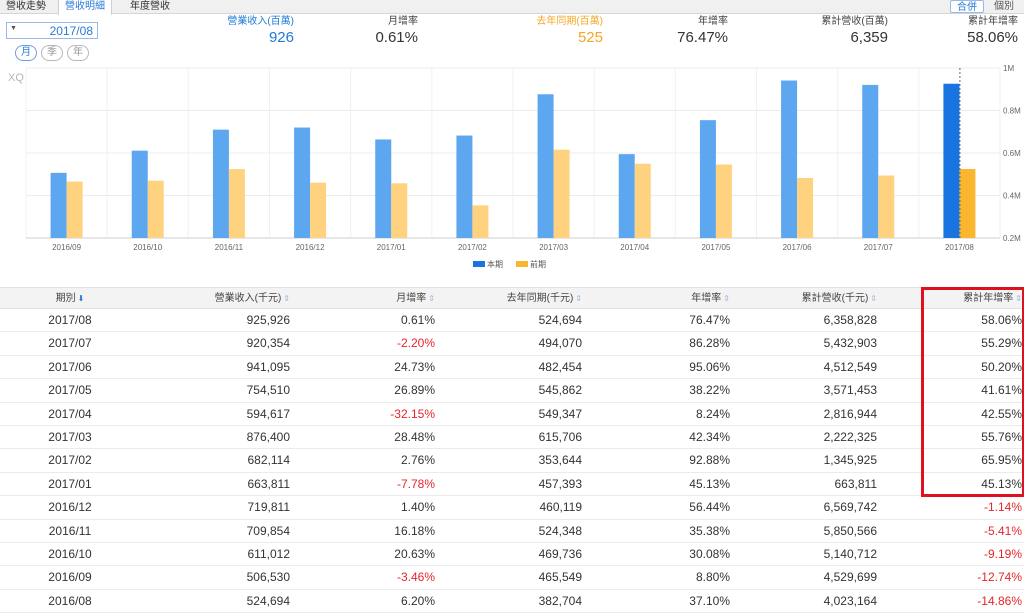 This screenshot has width=1024, height=614. What do you see at coordinates (993, 21) in the screenshot?
I see `summary-cumulative-yoy-label: 累計年增率` at bounding box center [993, 21].